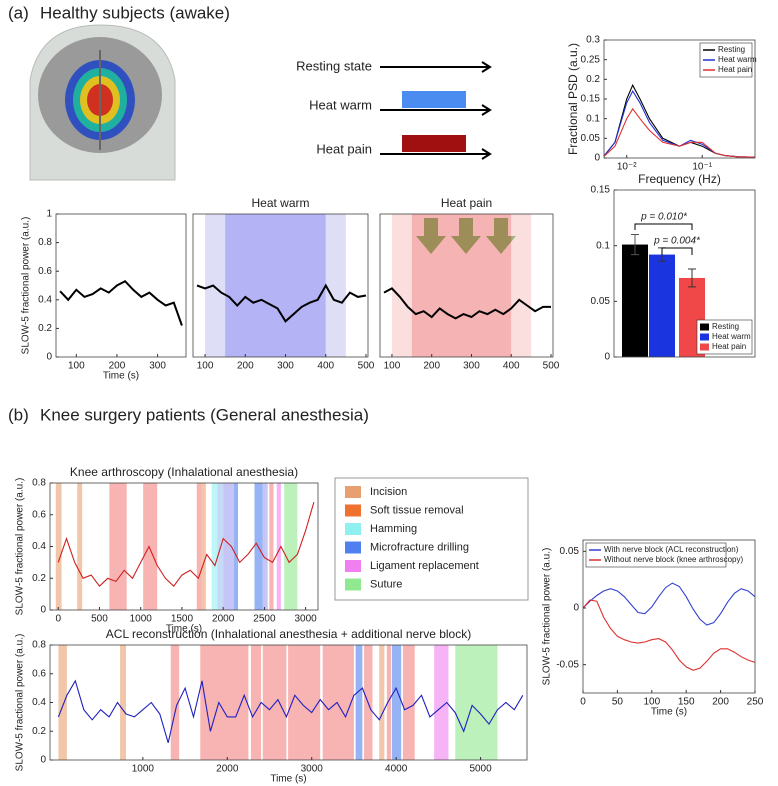 The width and height of the screenshot is (778, 786). I want to click on x-tick-label: 150, so click(686, 702).